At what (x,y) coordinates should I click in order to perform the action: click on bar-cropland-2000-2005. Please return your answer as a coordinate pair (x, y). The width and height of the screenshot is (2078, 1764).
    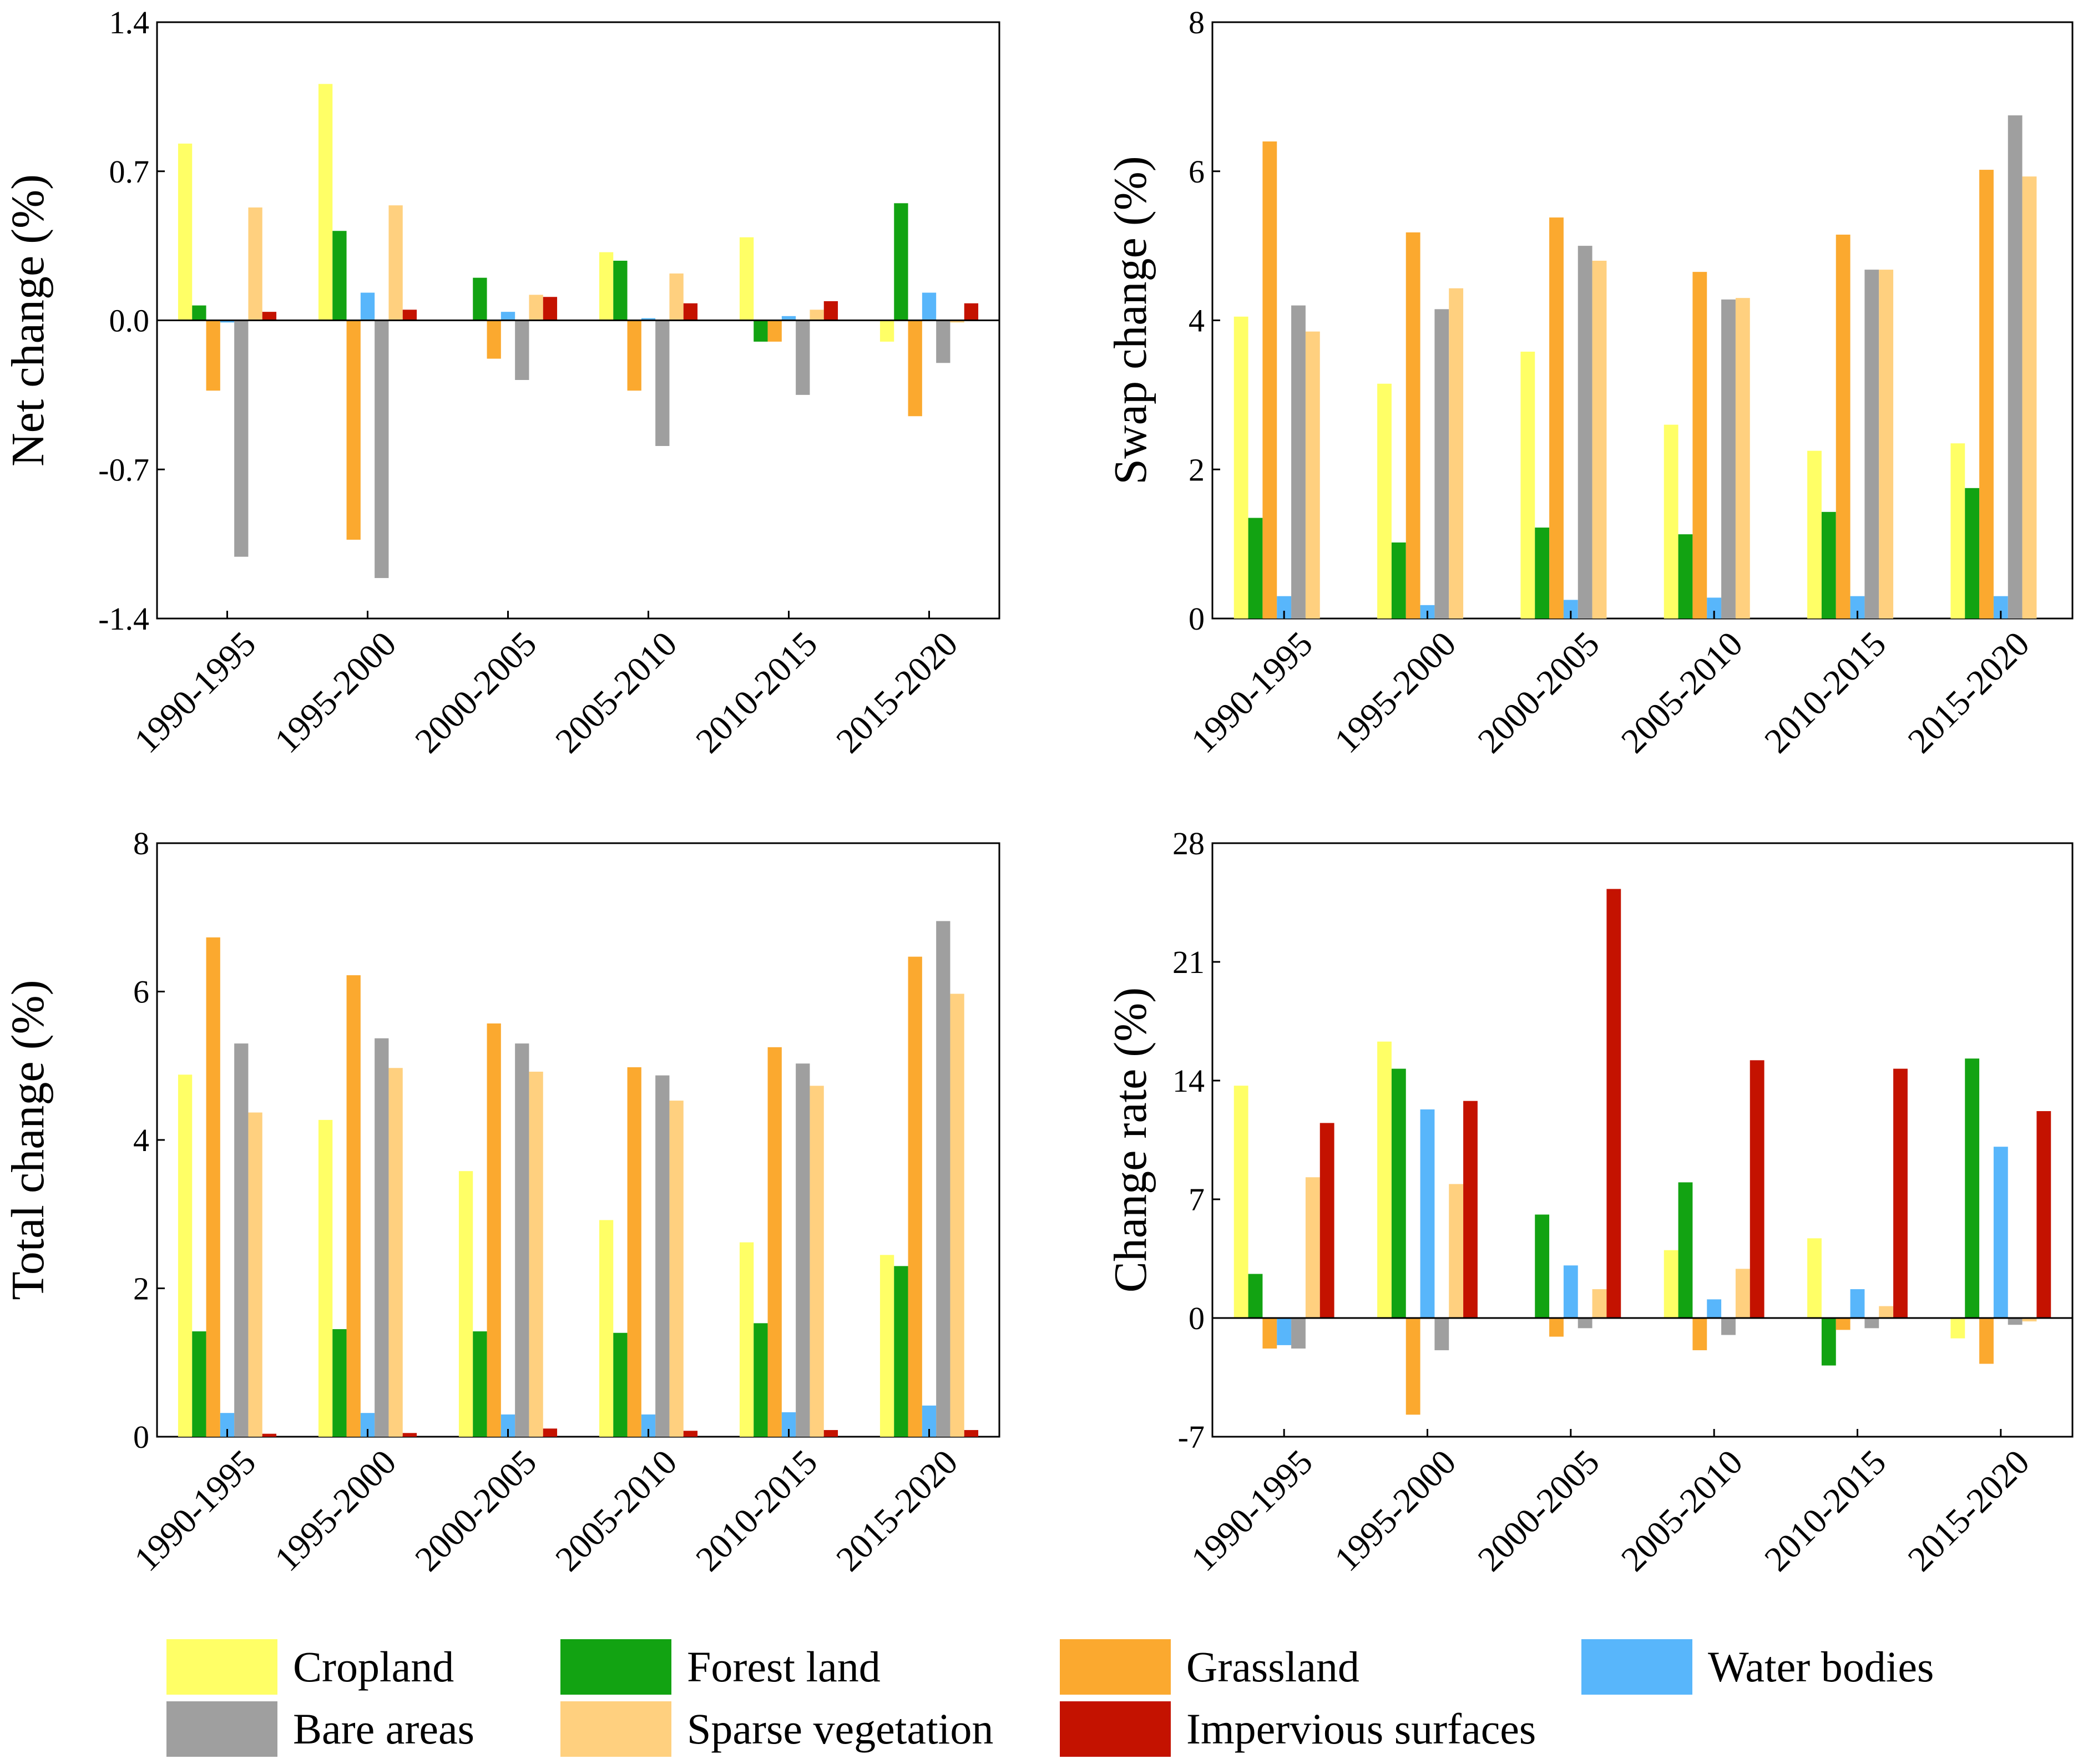
    Looking at the image, I should click on (1527, 485).